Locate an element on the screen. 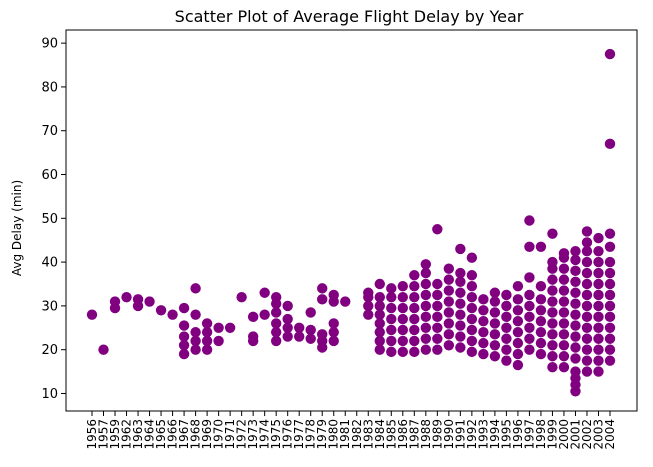 This screenshot has width=653, height=467. x-tick-label: 1994 is located at coordinates (495, 434).